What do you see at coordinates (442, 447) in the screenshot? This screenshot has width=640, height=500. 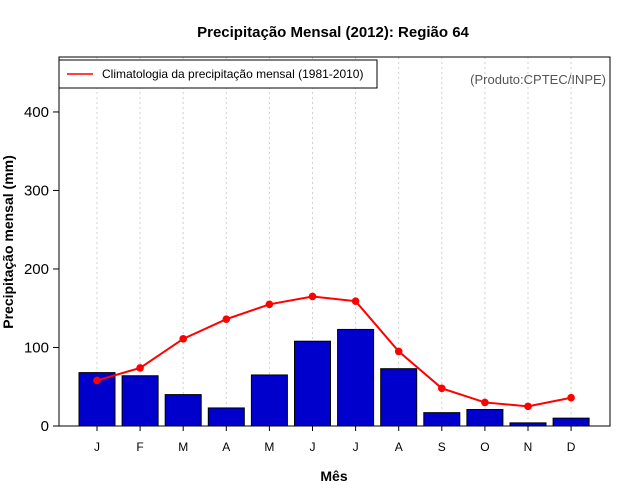 I see `x-tick-label: S` at bounding box center [442, 447].